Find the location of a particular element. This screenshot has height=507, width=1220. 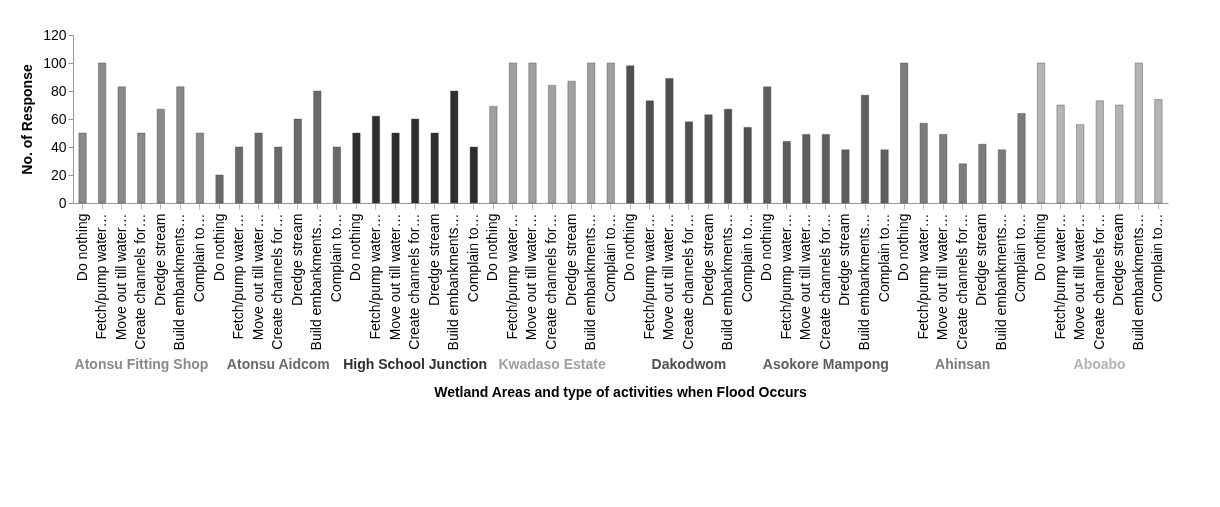

y-axis-title: No. of Response is located at coordinates (27, 119).